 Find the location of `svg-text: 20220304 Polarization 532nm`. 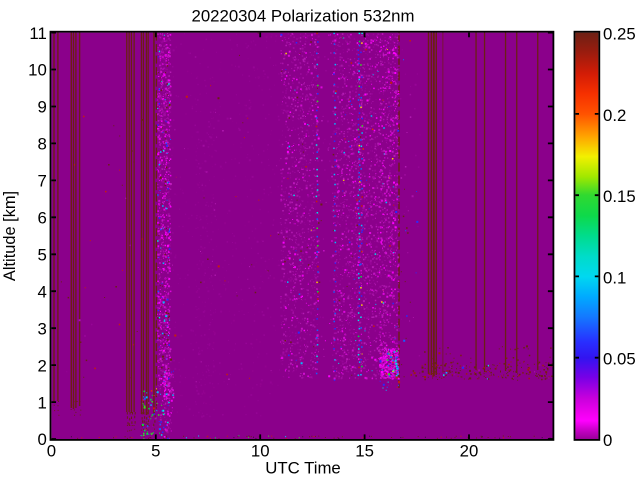

svg-text: 20220304 Polarization 532nm is located at coordinates (303, 16).